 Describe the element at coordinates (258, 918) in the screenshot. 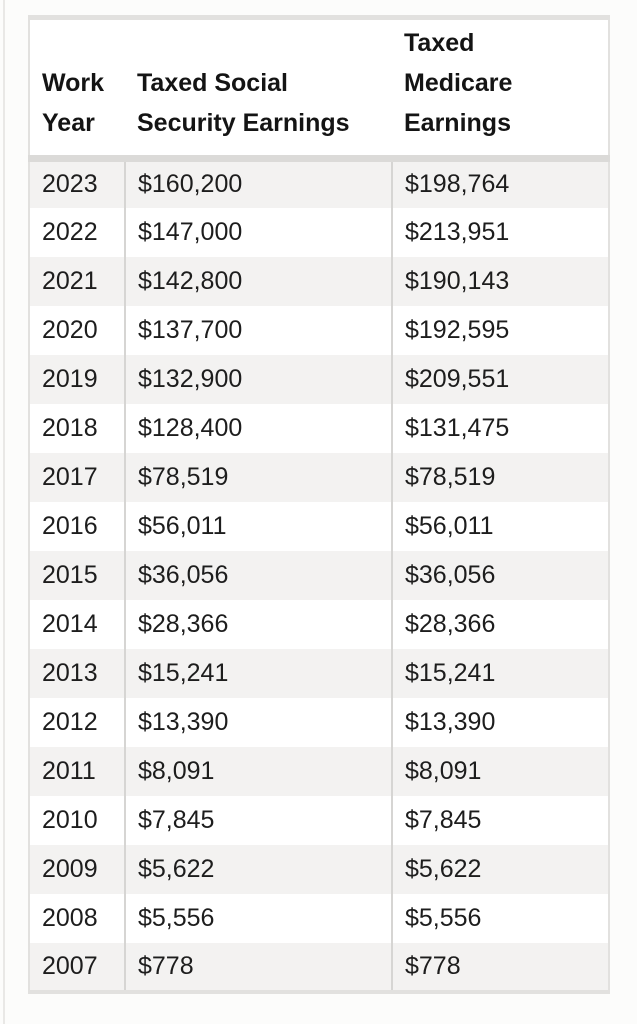

I see `taxed-social-security-earnings-cell: $5,556` at that location.